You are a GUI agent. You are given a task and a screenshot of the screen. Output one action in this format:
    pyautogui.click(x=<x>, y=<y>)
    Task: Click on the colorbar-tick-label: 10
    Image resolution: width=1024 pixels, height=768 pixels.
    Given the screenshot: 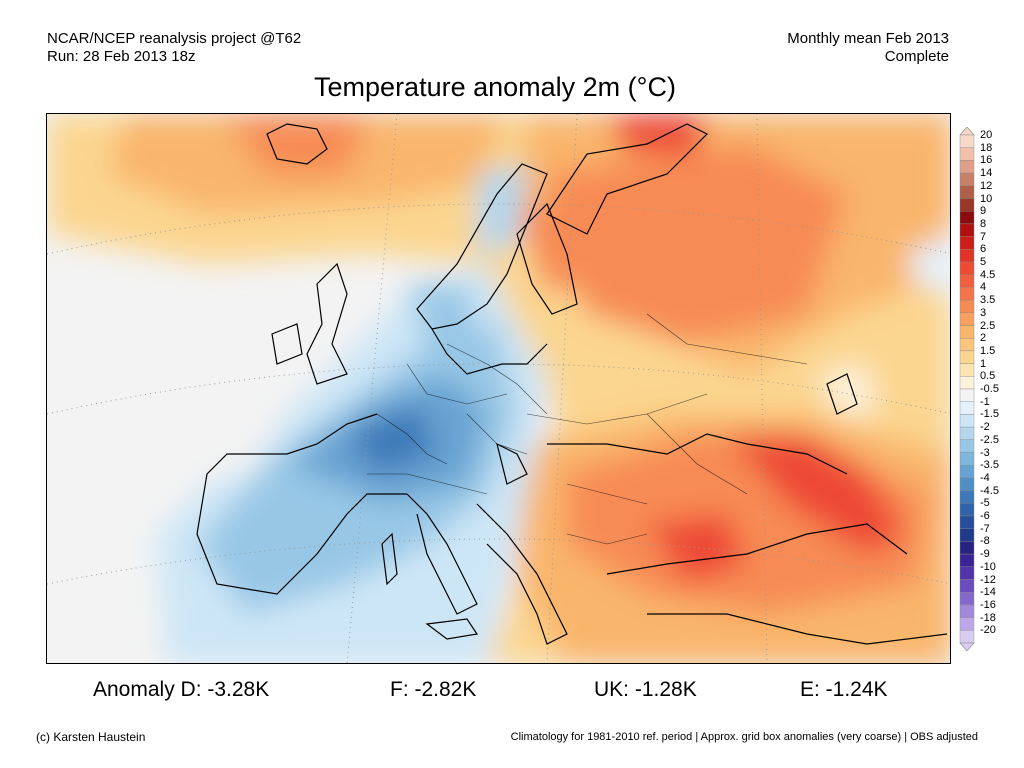 What is the action you would take?
    pyautogui.click(x=986, y=198)
    